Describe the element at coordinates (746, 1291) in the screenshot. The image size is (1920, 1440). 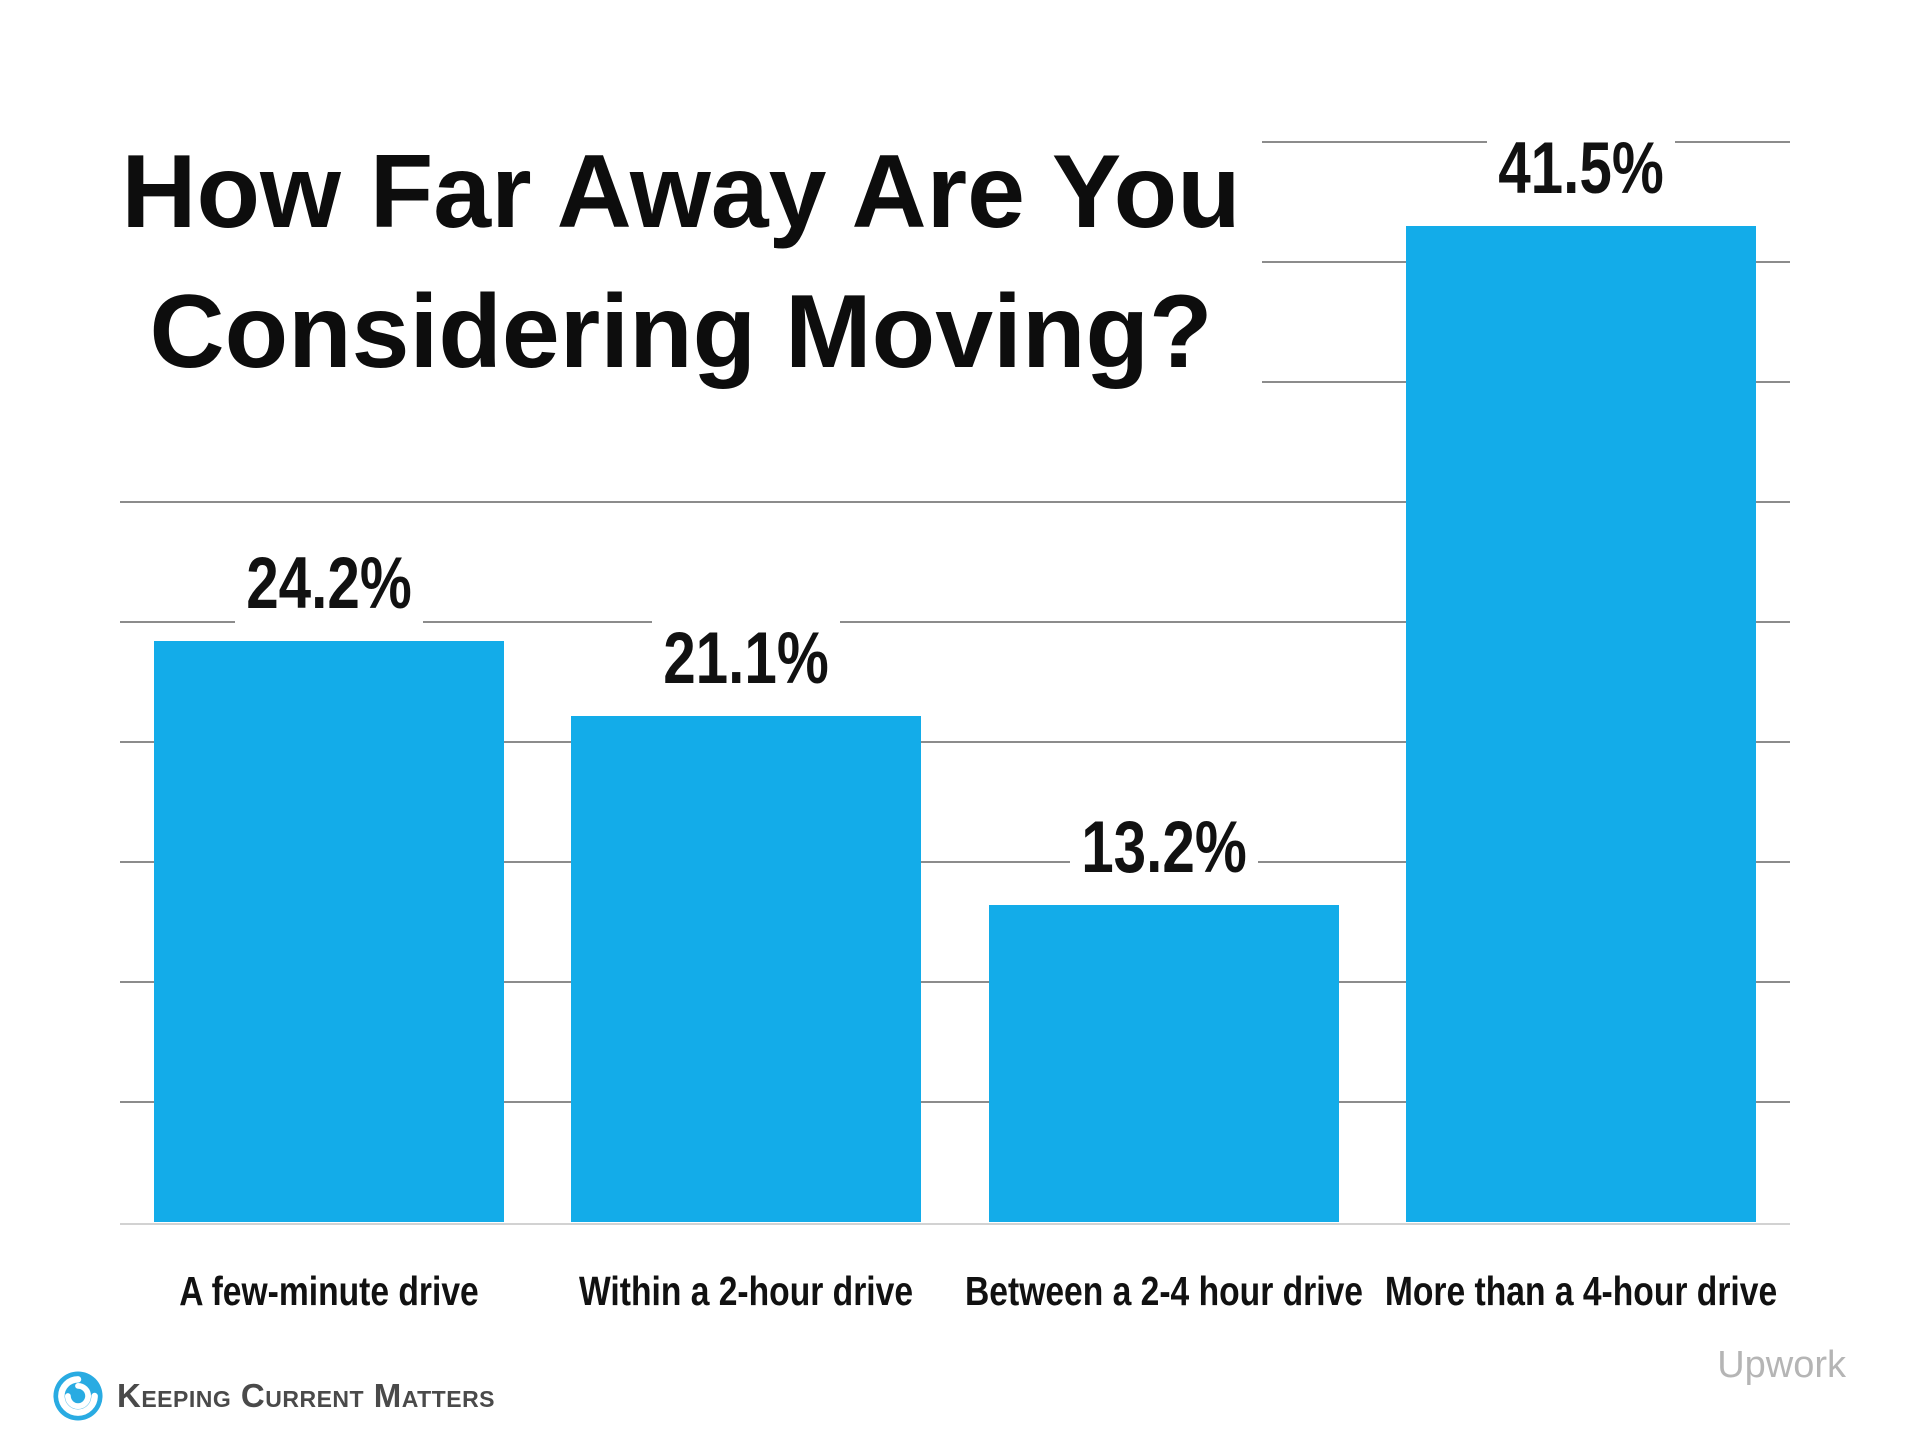
I see `category-label: Within a 2-hour drive` at that location.